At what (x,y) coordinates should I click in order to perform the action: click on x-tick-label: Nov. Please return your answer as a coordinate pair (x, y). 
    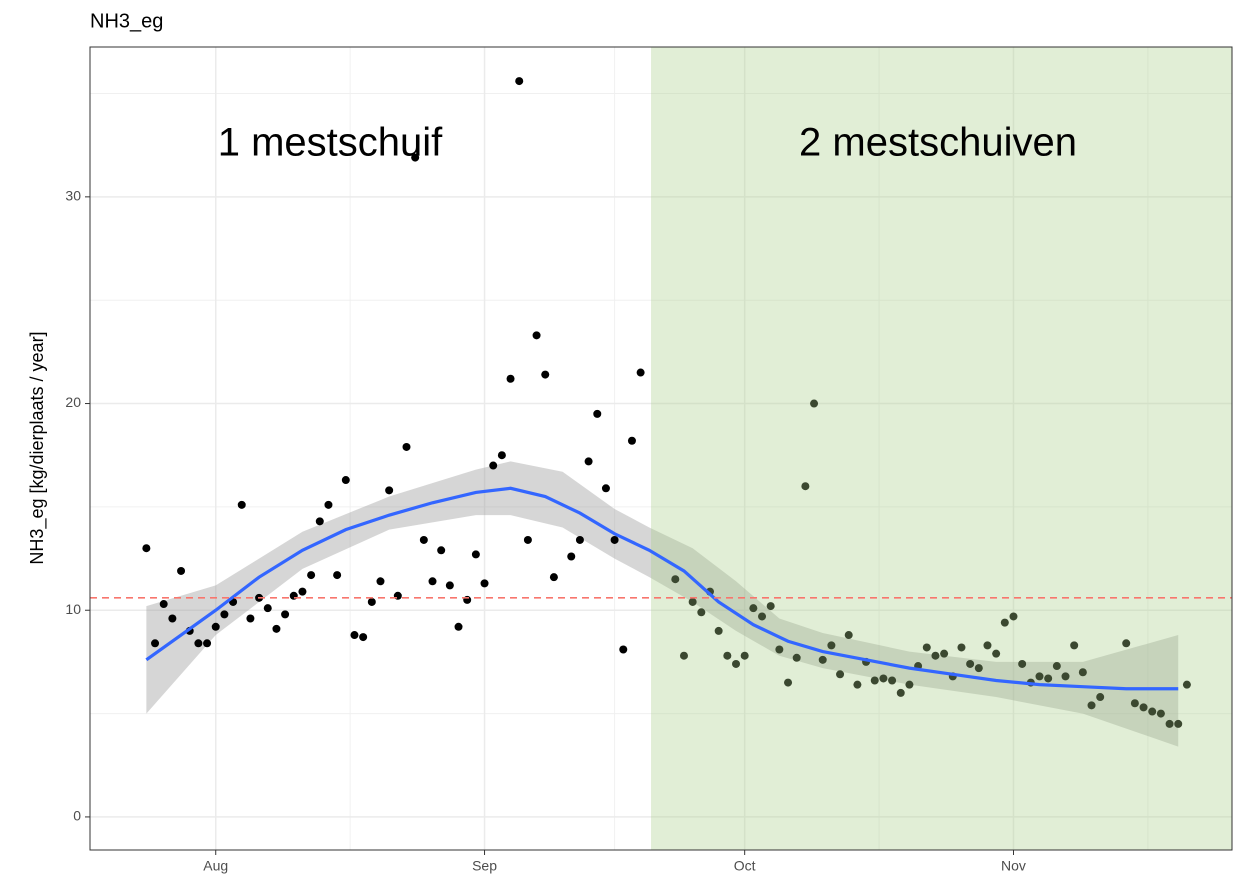
    Looking at the image, I should click on (1013, 866).